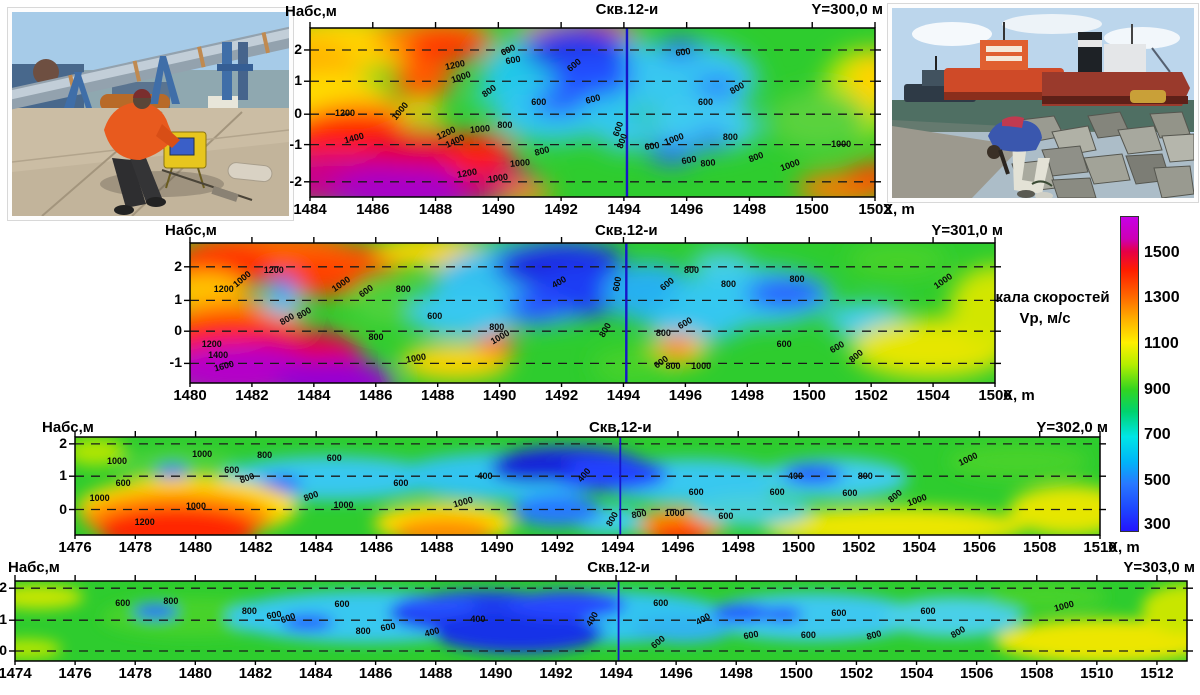 The width and height of the screenshot is (1200, 695). Describe the element at coordinates (1043, 103) in the screenshot. I see `photo-harbor-survey` at that location.